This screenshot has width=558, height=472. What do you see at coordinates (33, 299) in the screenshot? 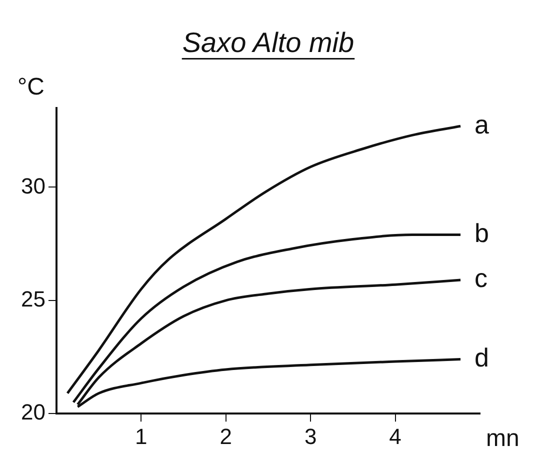
I see `y-tick-label: 25` at bounding box center [33, 299].